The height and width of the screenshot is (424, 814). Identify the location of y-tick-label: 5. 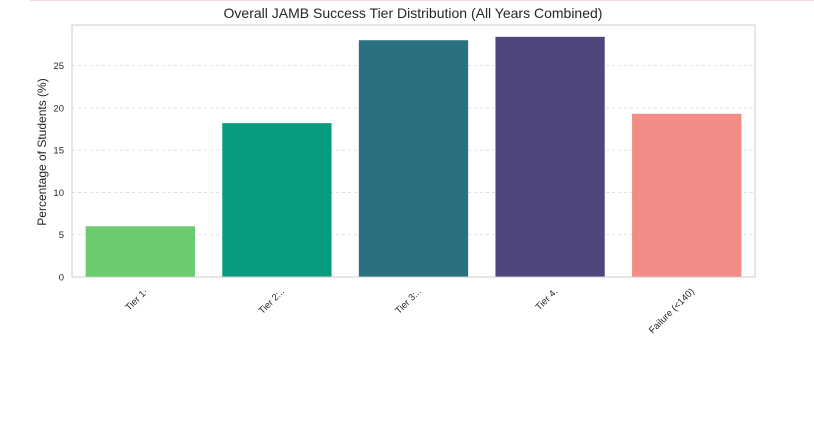
(61, 235).